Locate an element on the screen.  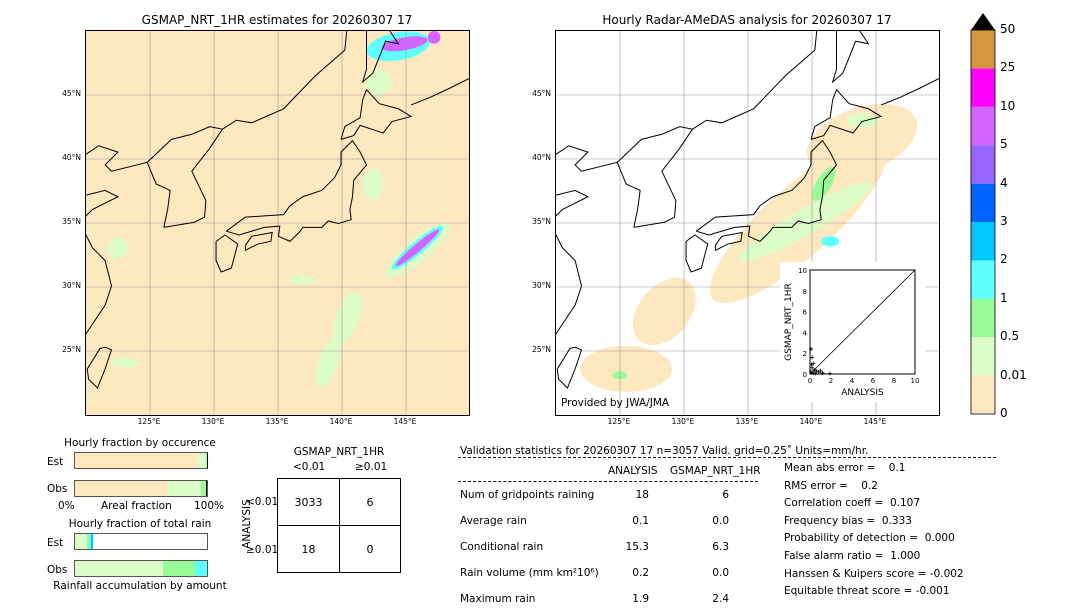
scatter-xtick: 10 is located at coordinates (915, 381).